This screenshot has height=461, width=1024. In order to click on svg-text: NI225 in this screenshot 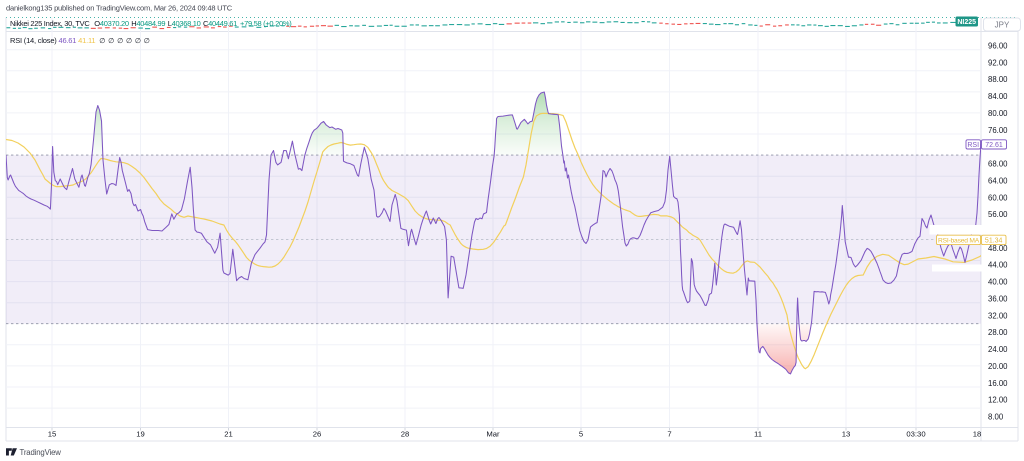, I will do `click(966, 22)`.